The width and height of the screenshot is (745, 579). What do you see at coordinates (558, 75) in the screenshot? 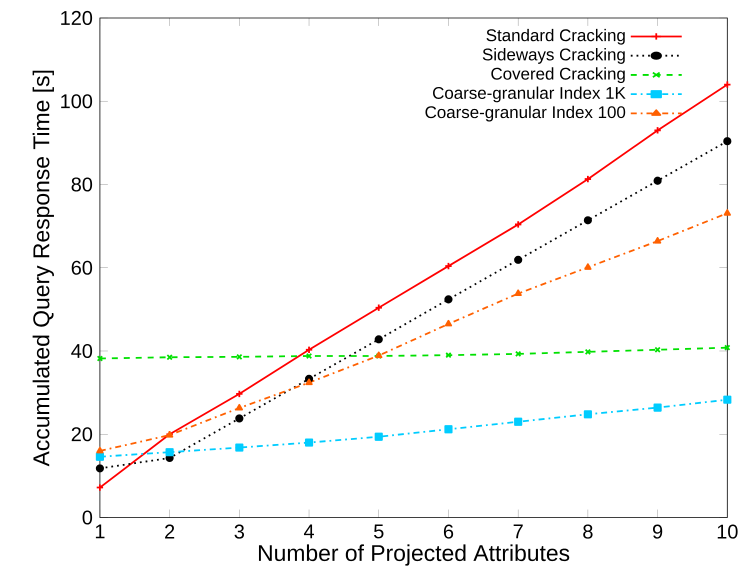
I see `legend-label: Covered Cracking` at bounding box center [558, 75].